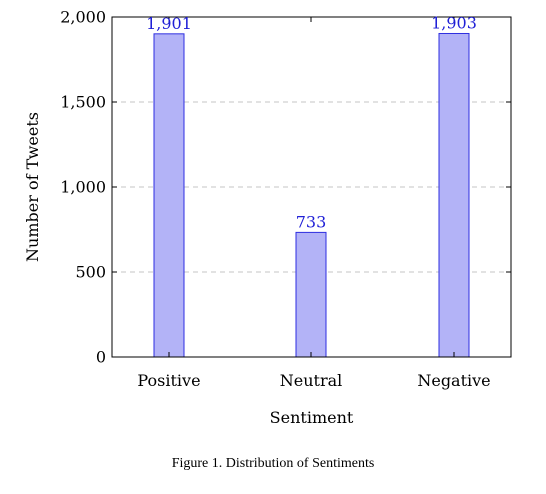 The height and width of the screenshot is (494, 546). I want to click on x-tick-label-negative: Negative, so click(453, 380).